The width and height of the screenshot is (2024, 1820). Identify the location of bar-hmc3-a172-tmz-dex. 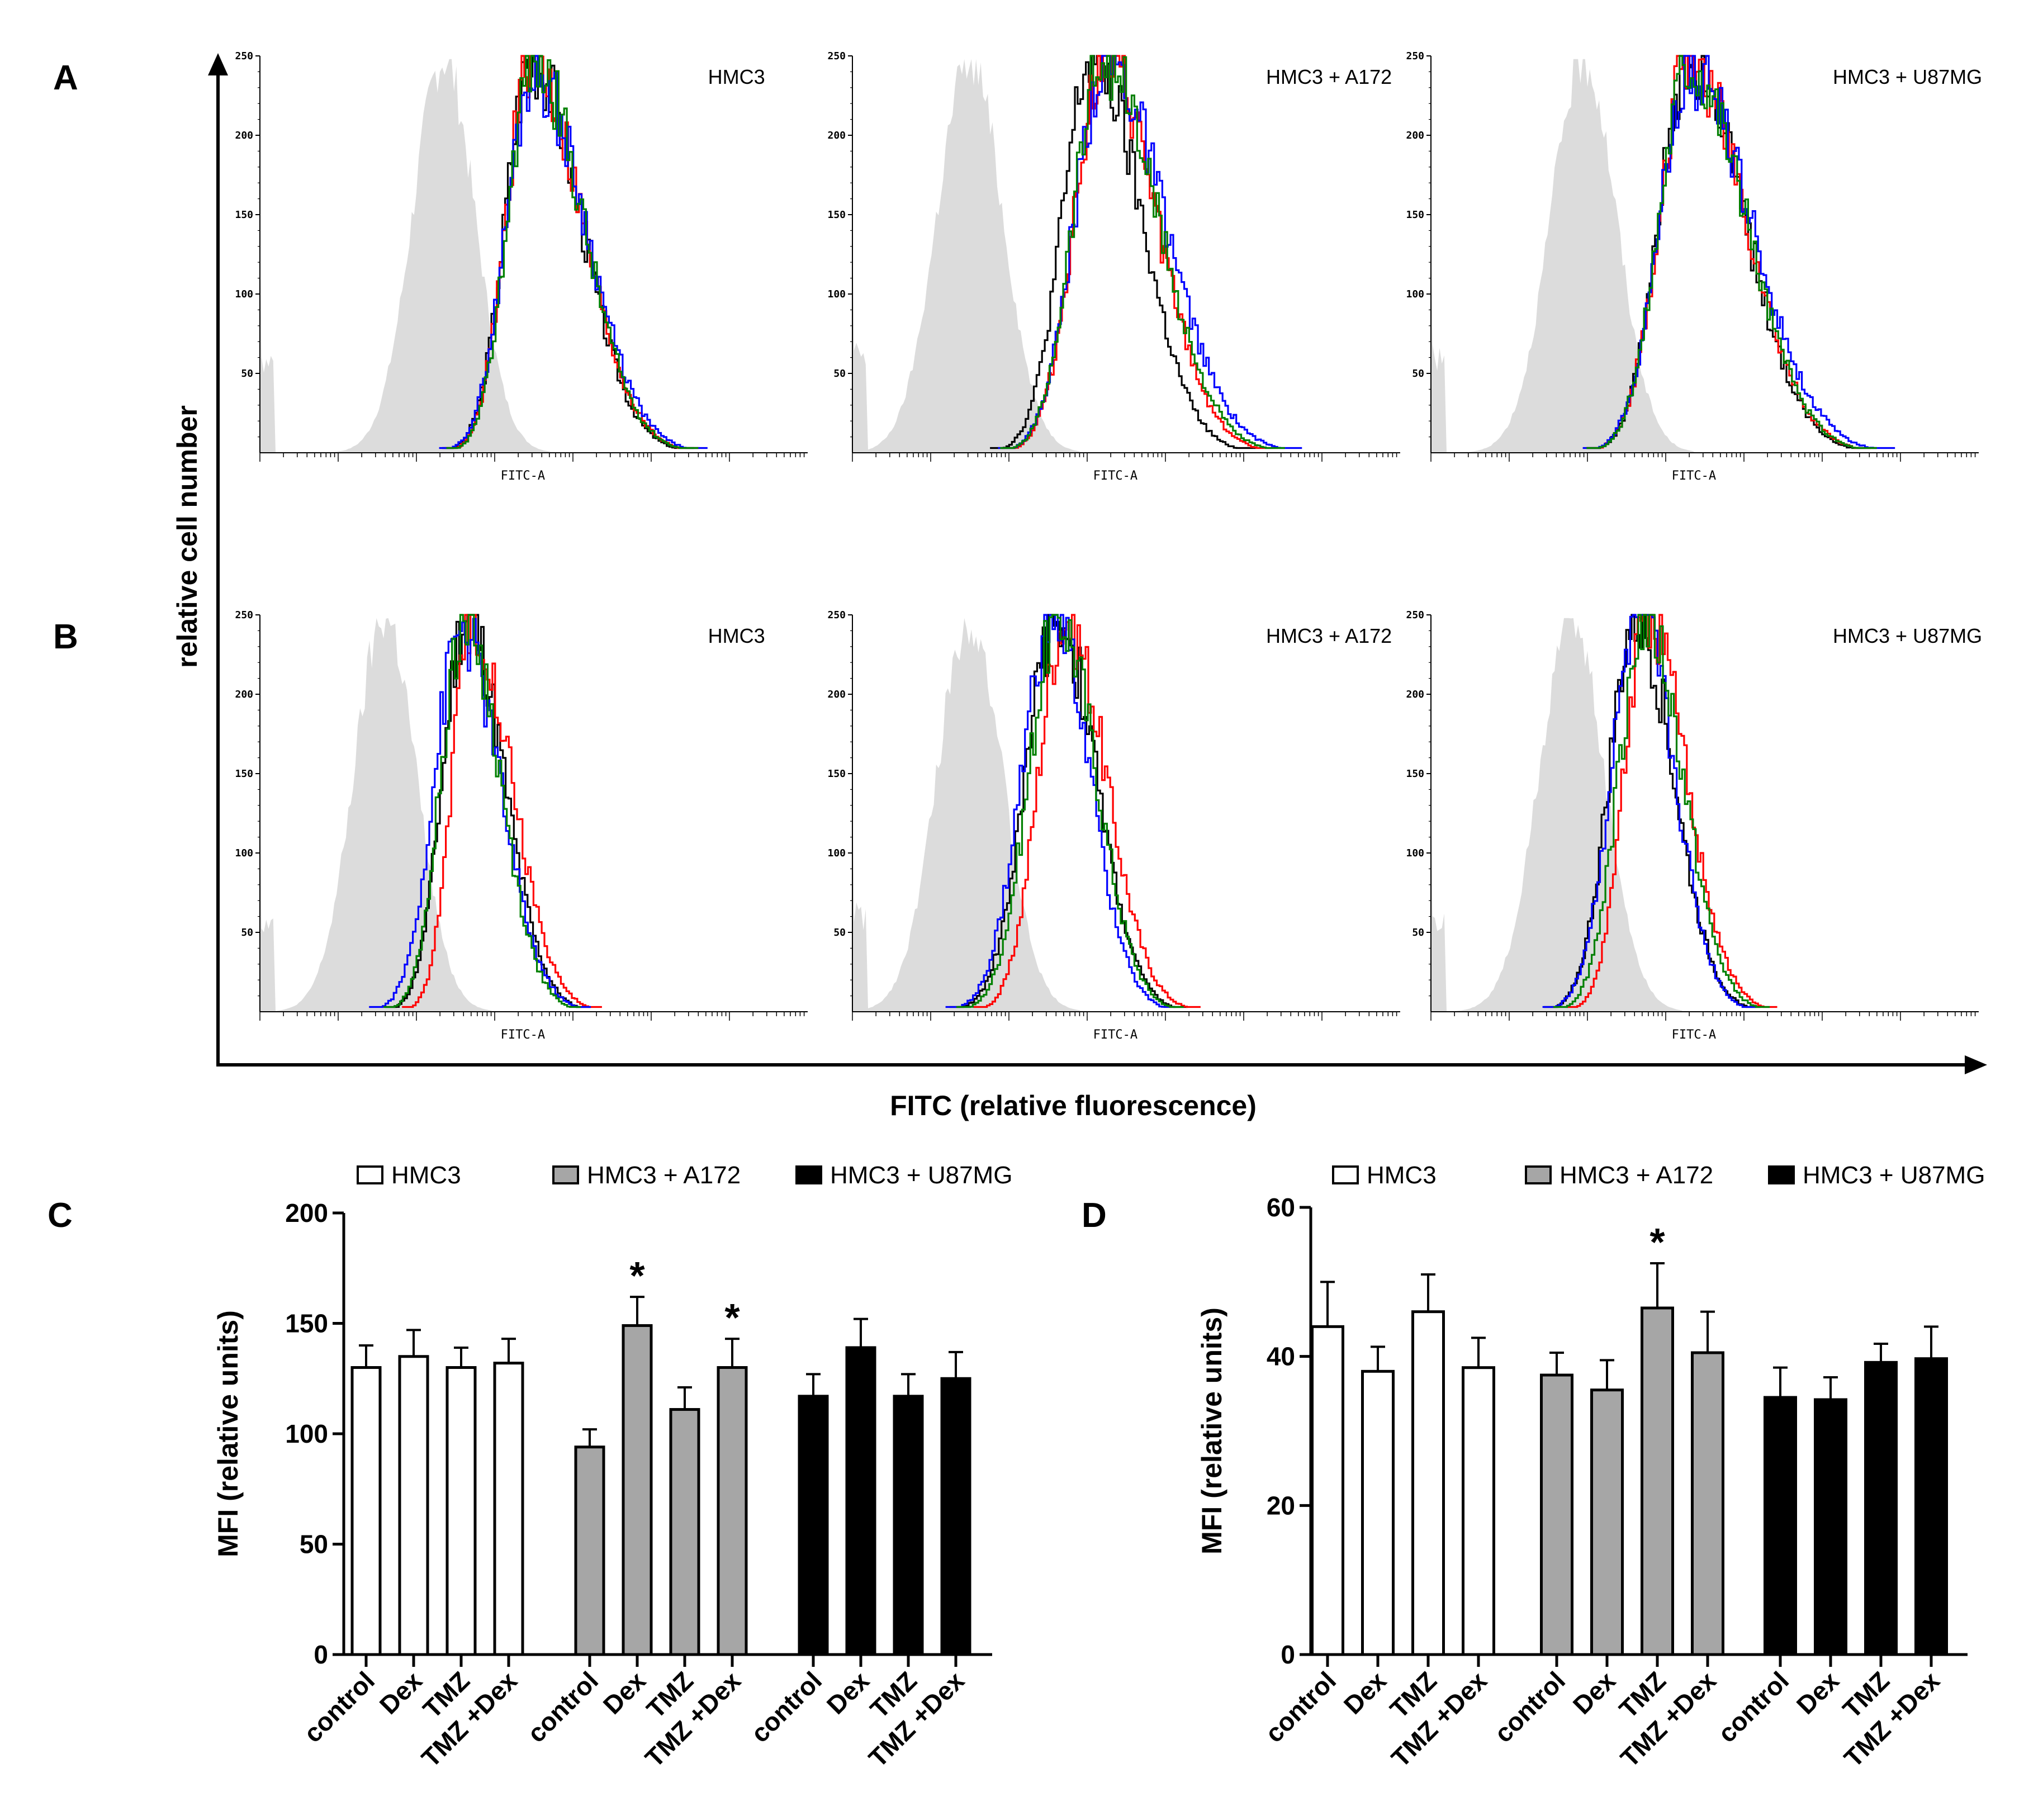
(732, 1511).